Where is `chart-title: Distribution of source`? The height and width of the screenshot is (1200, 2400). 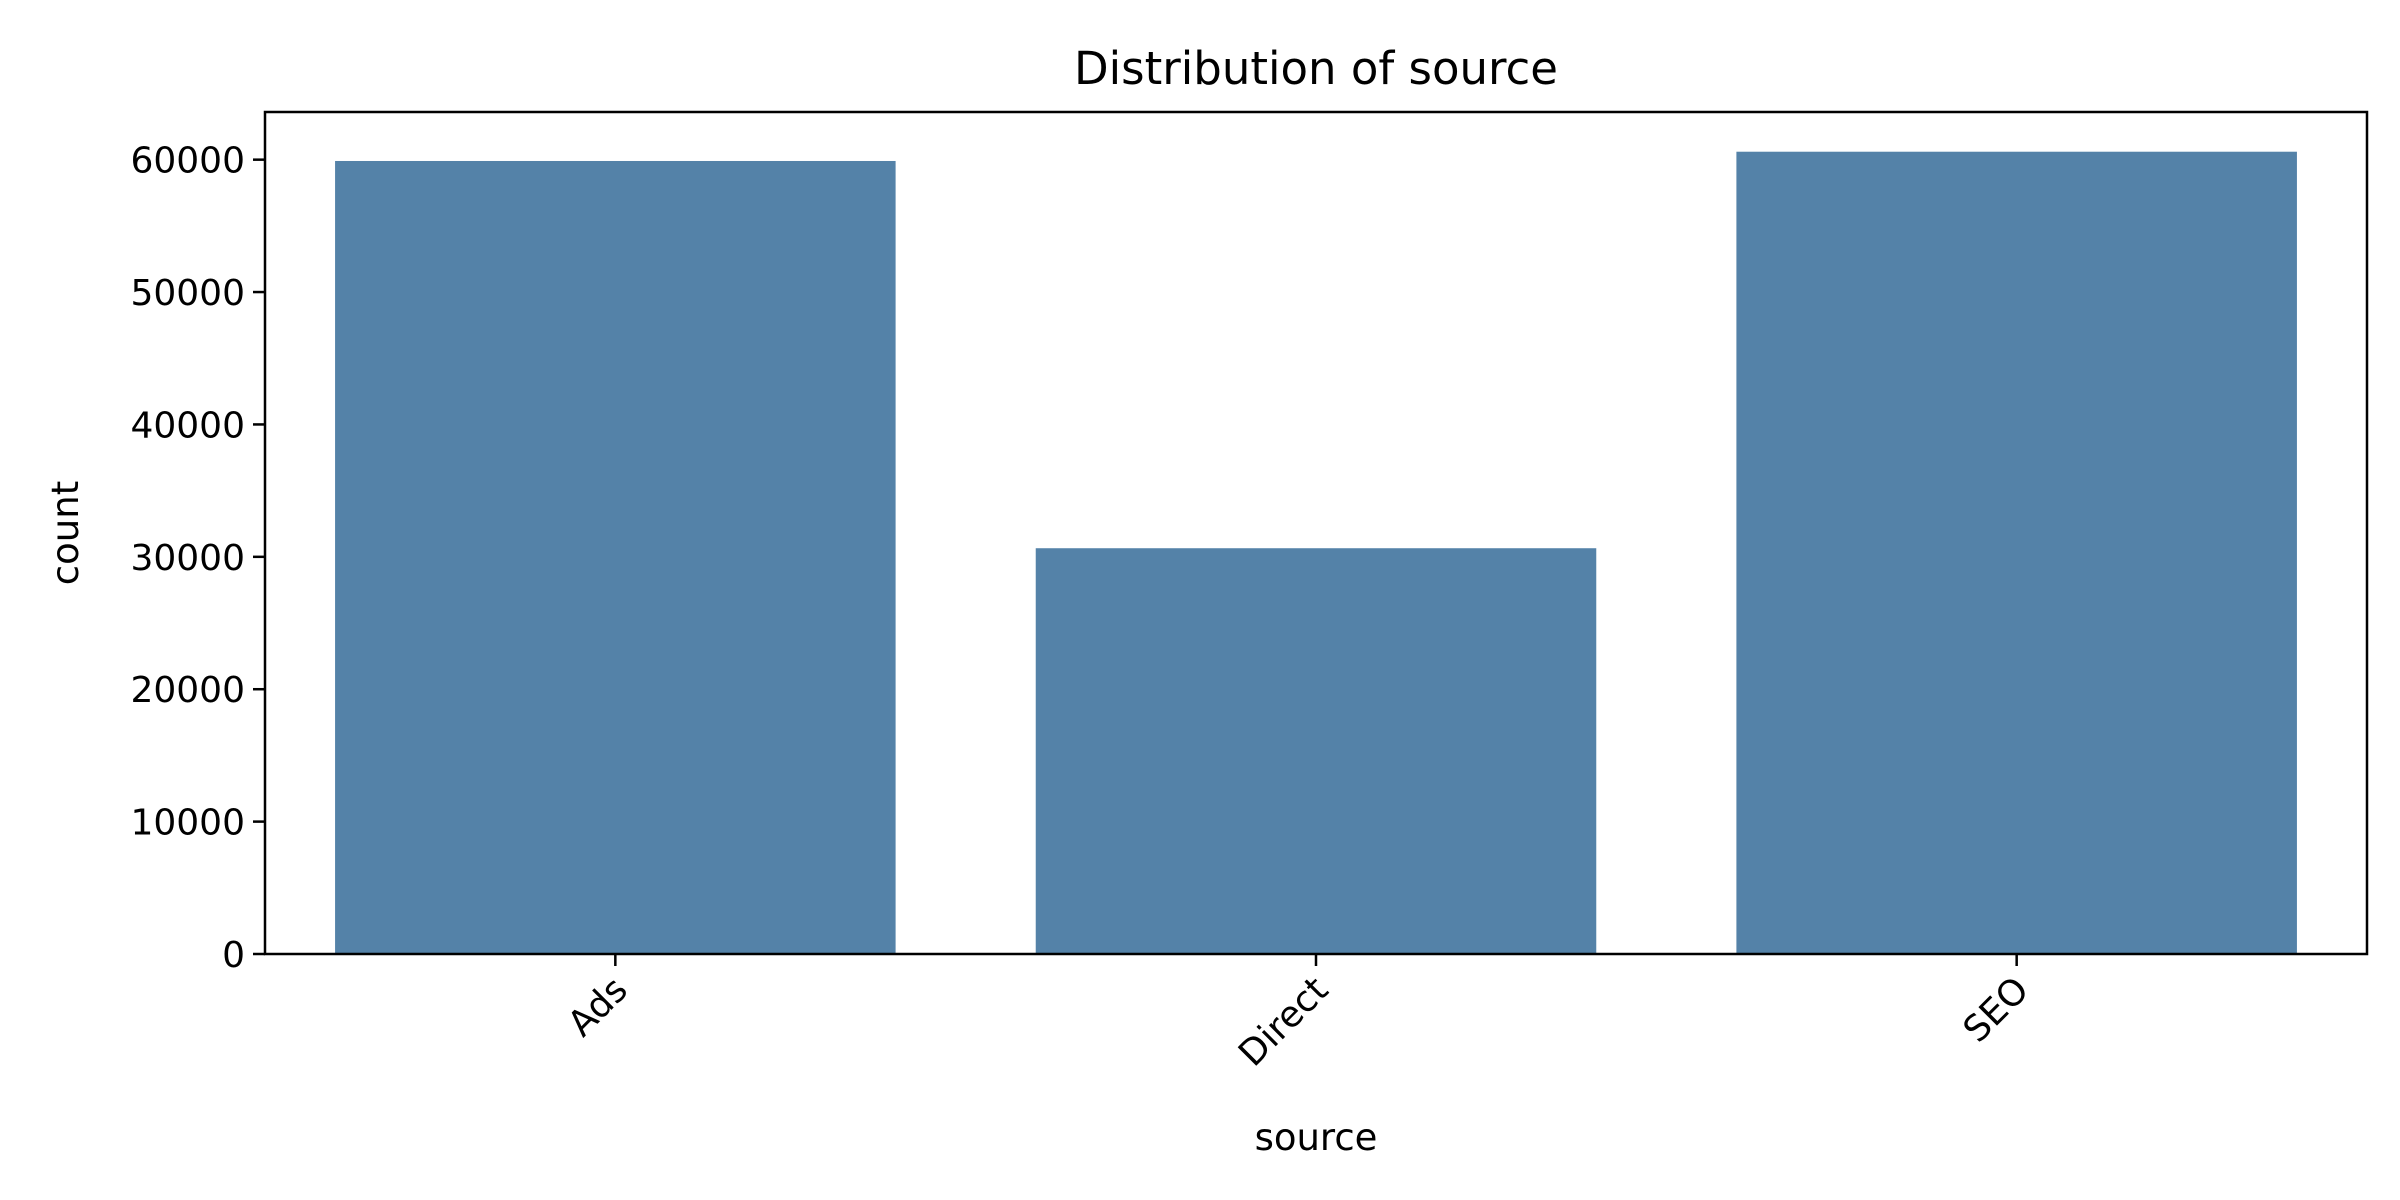
chart-title: Distribution of source is located at coordinates (1316, 68).